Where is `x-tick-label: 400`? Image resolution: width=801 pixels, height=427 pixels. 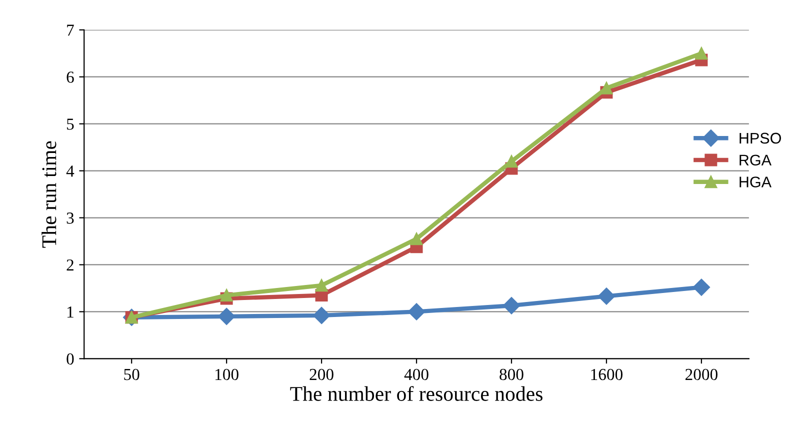
x-tick-label: 400 is located at coordinates (416, 374).